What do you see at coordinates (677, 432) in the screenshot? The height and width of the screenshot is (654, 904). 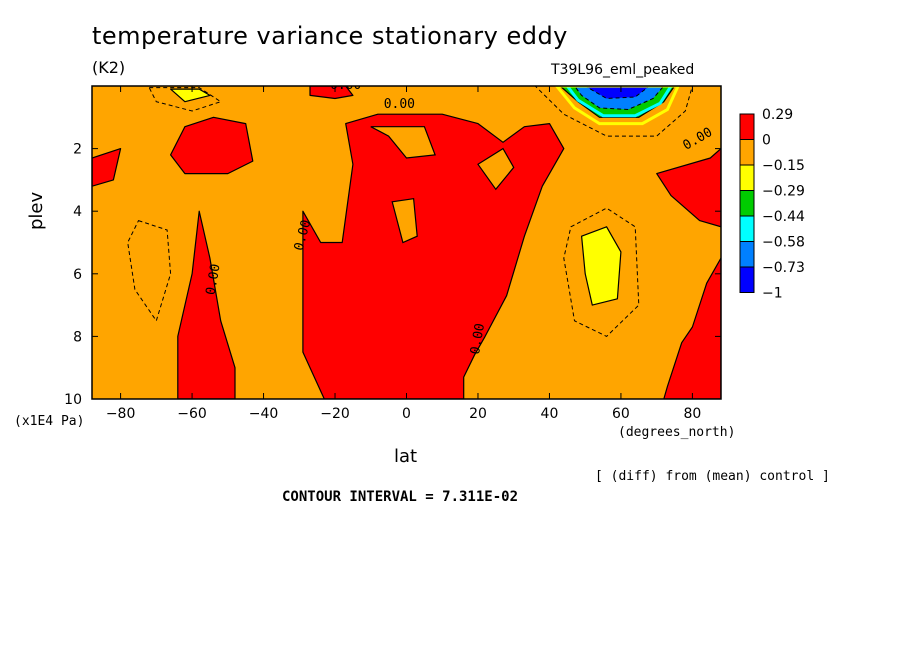 I see `x-axis-units: (degrees_north)` at bounding box center [677, 432].